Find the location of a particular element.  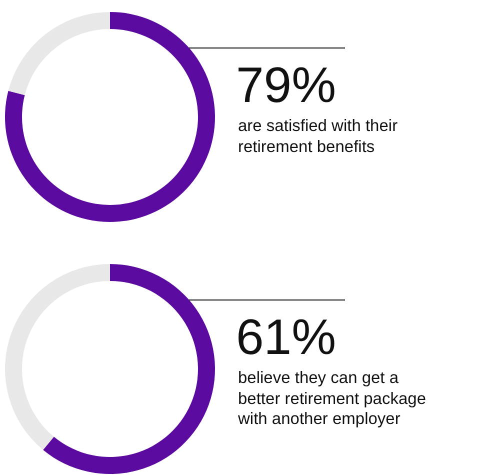

slice-label: are satisfied with their retirement benefits is located at coordinates (318, 137).